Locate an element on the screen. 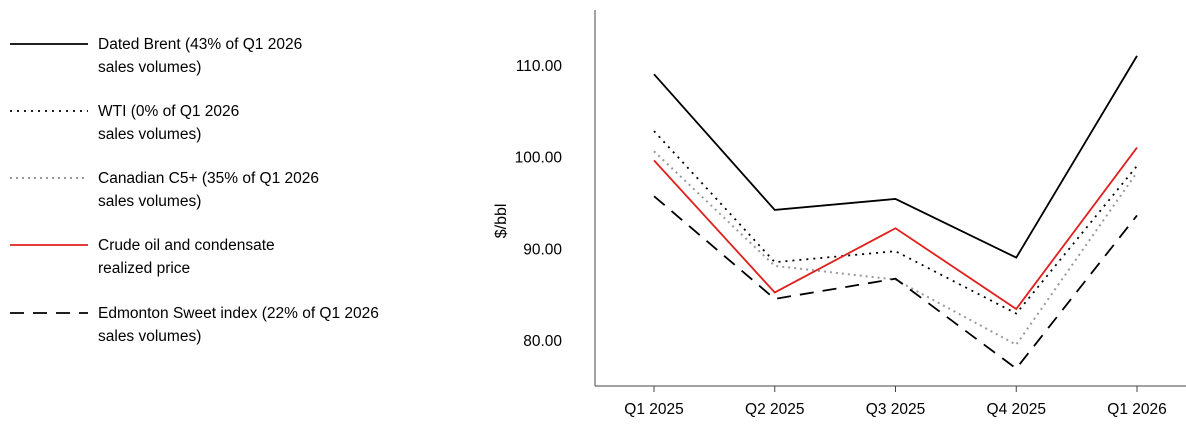 This screenshot has height=427, width=1186. y-tick-label: 90.00 is located at coordinates (542, 249).